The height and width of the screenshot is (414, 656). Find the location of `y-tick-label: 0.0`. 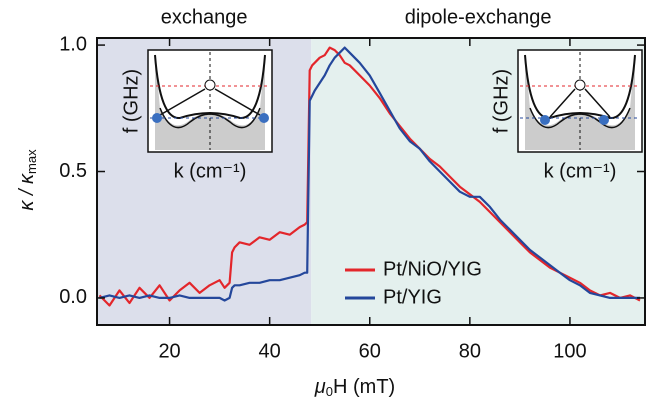

y-tick-label: 0.0 is located at coordinates (73, 297).